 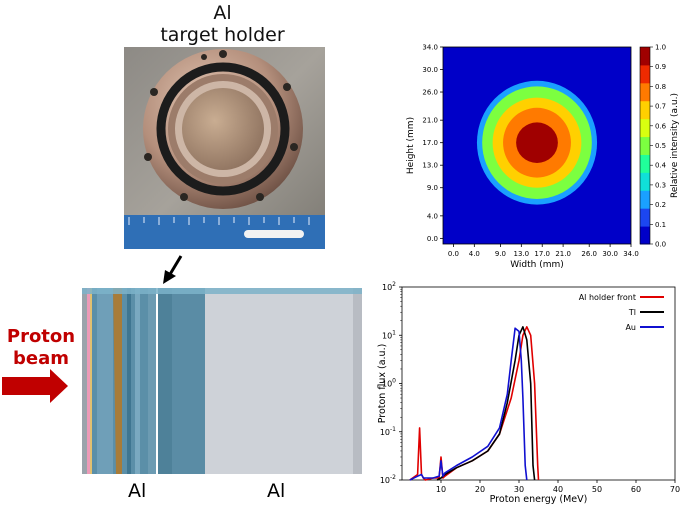 I want to click on proton-beam-label-line-2: beam, so click(x=41, y=358).